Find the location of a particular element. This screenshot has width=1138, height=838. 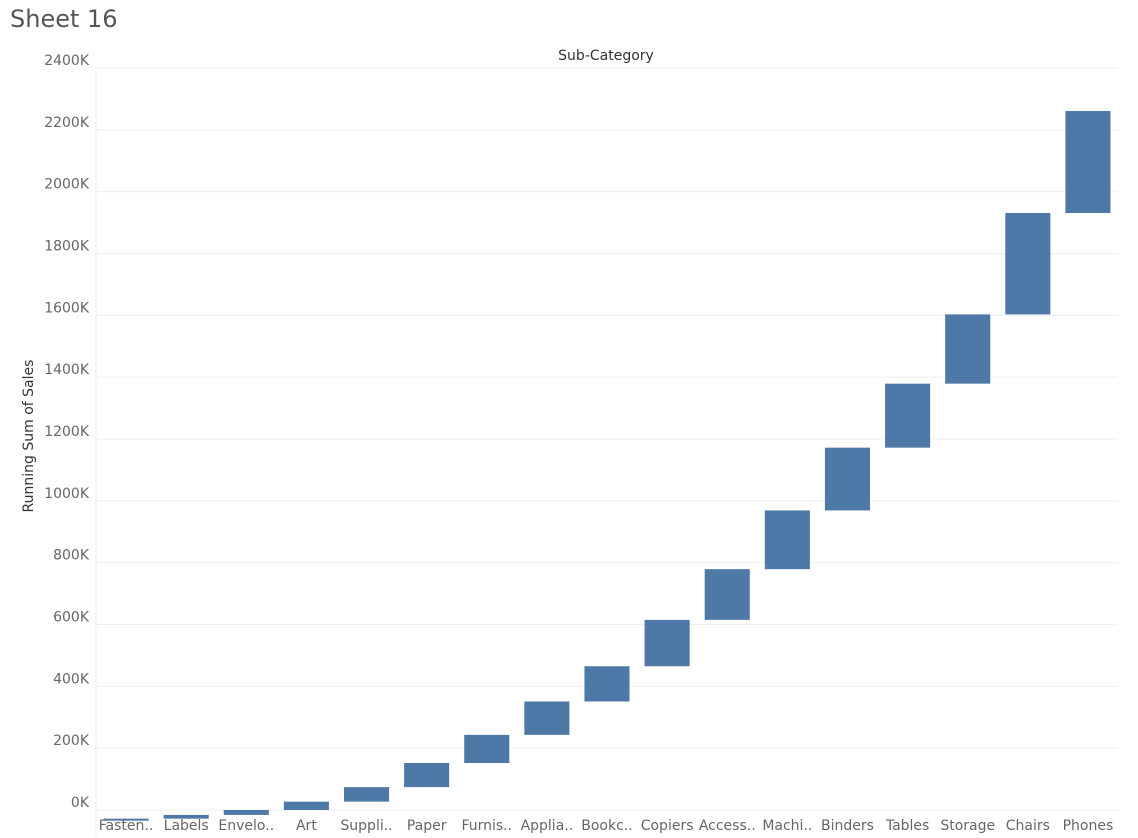

y-axis-title: Running Sum of Sales is located at coordinates (29, 436).